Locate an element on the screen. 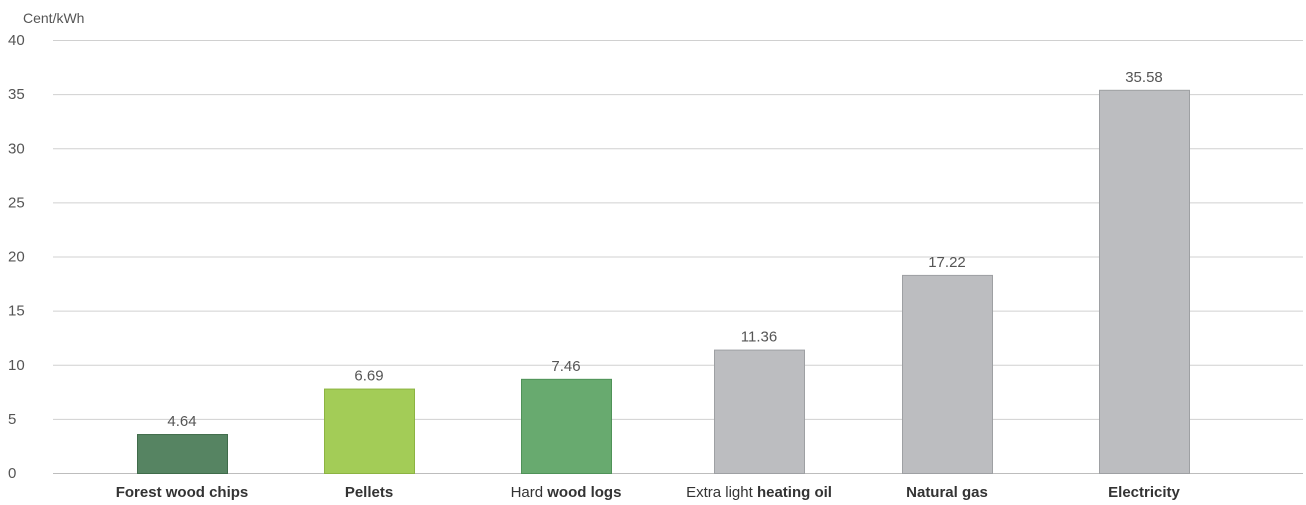 This screenshot has height=505, width=1306. category-label: Natural gas is located at coordinates (947, 492).